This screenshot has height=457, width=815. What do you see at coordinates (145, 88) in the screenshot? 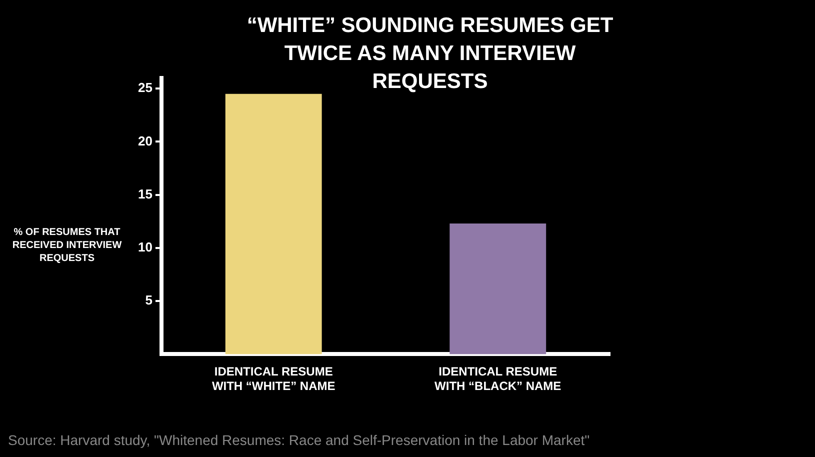
I see `y-tick-label: 25` at bounding box center [145, 88].